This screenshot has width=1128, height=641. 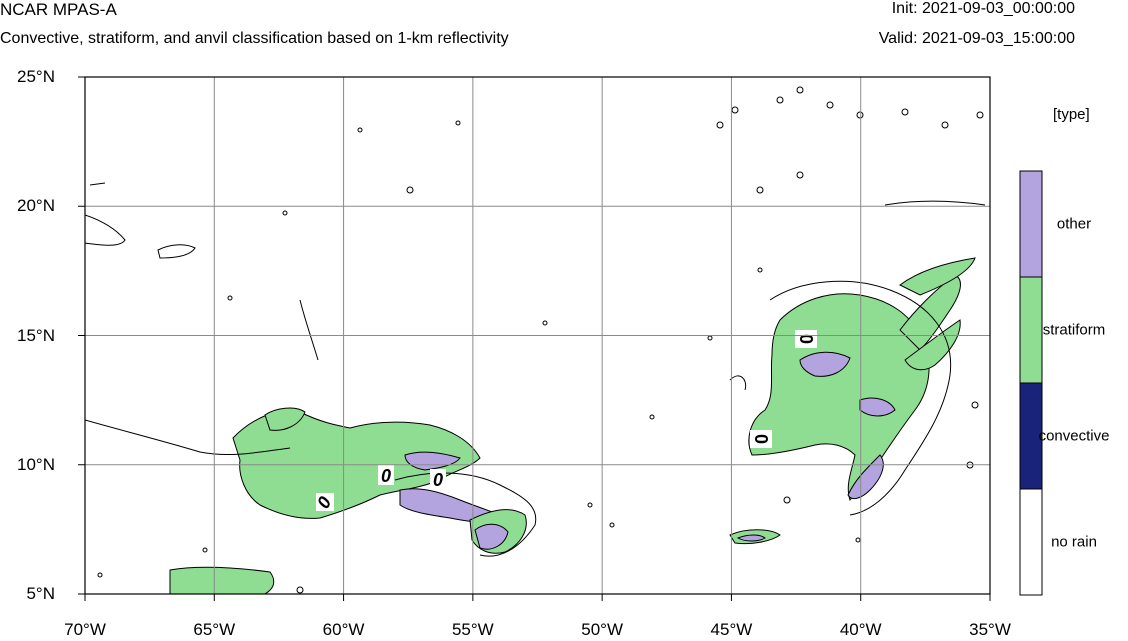 What do you see at coordinates (1074, 436) in the screenshot?
I see `legend-entry-label: convective` at bounding box center [1074, 436].